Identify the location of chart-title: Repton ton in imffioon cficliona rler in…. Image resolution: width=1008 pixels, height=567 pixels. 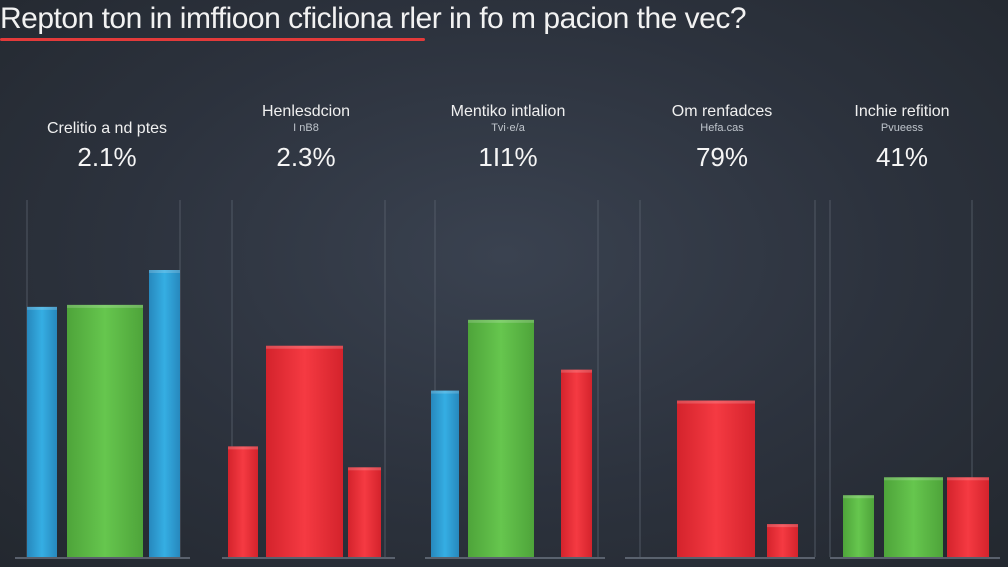
(373, 18).